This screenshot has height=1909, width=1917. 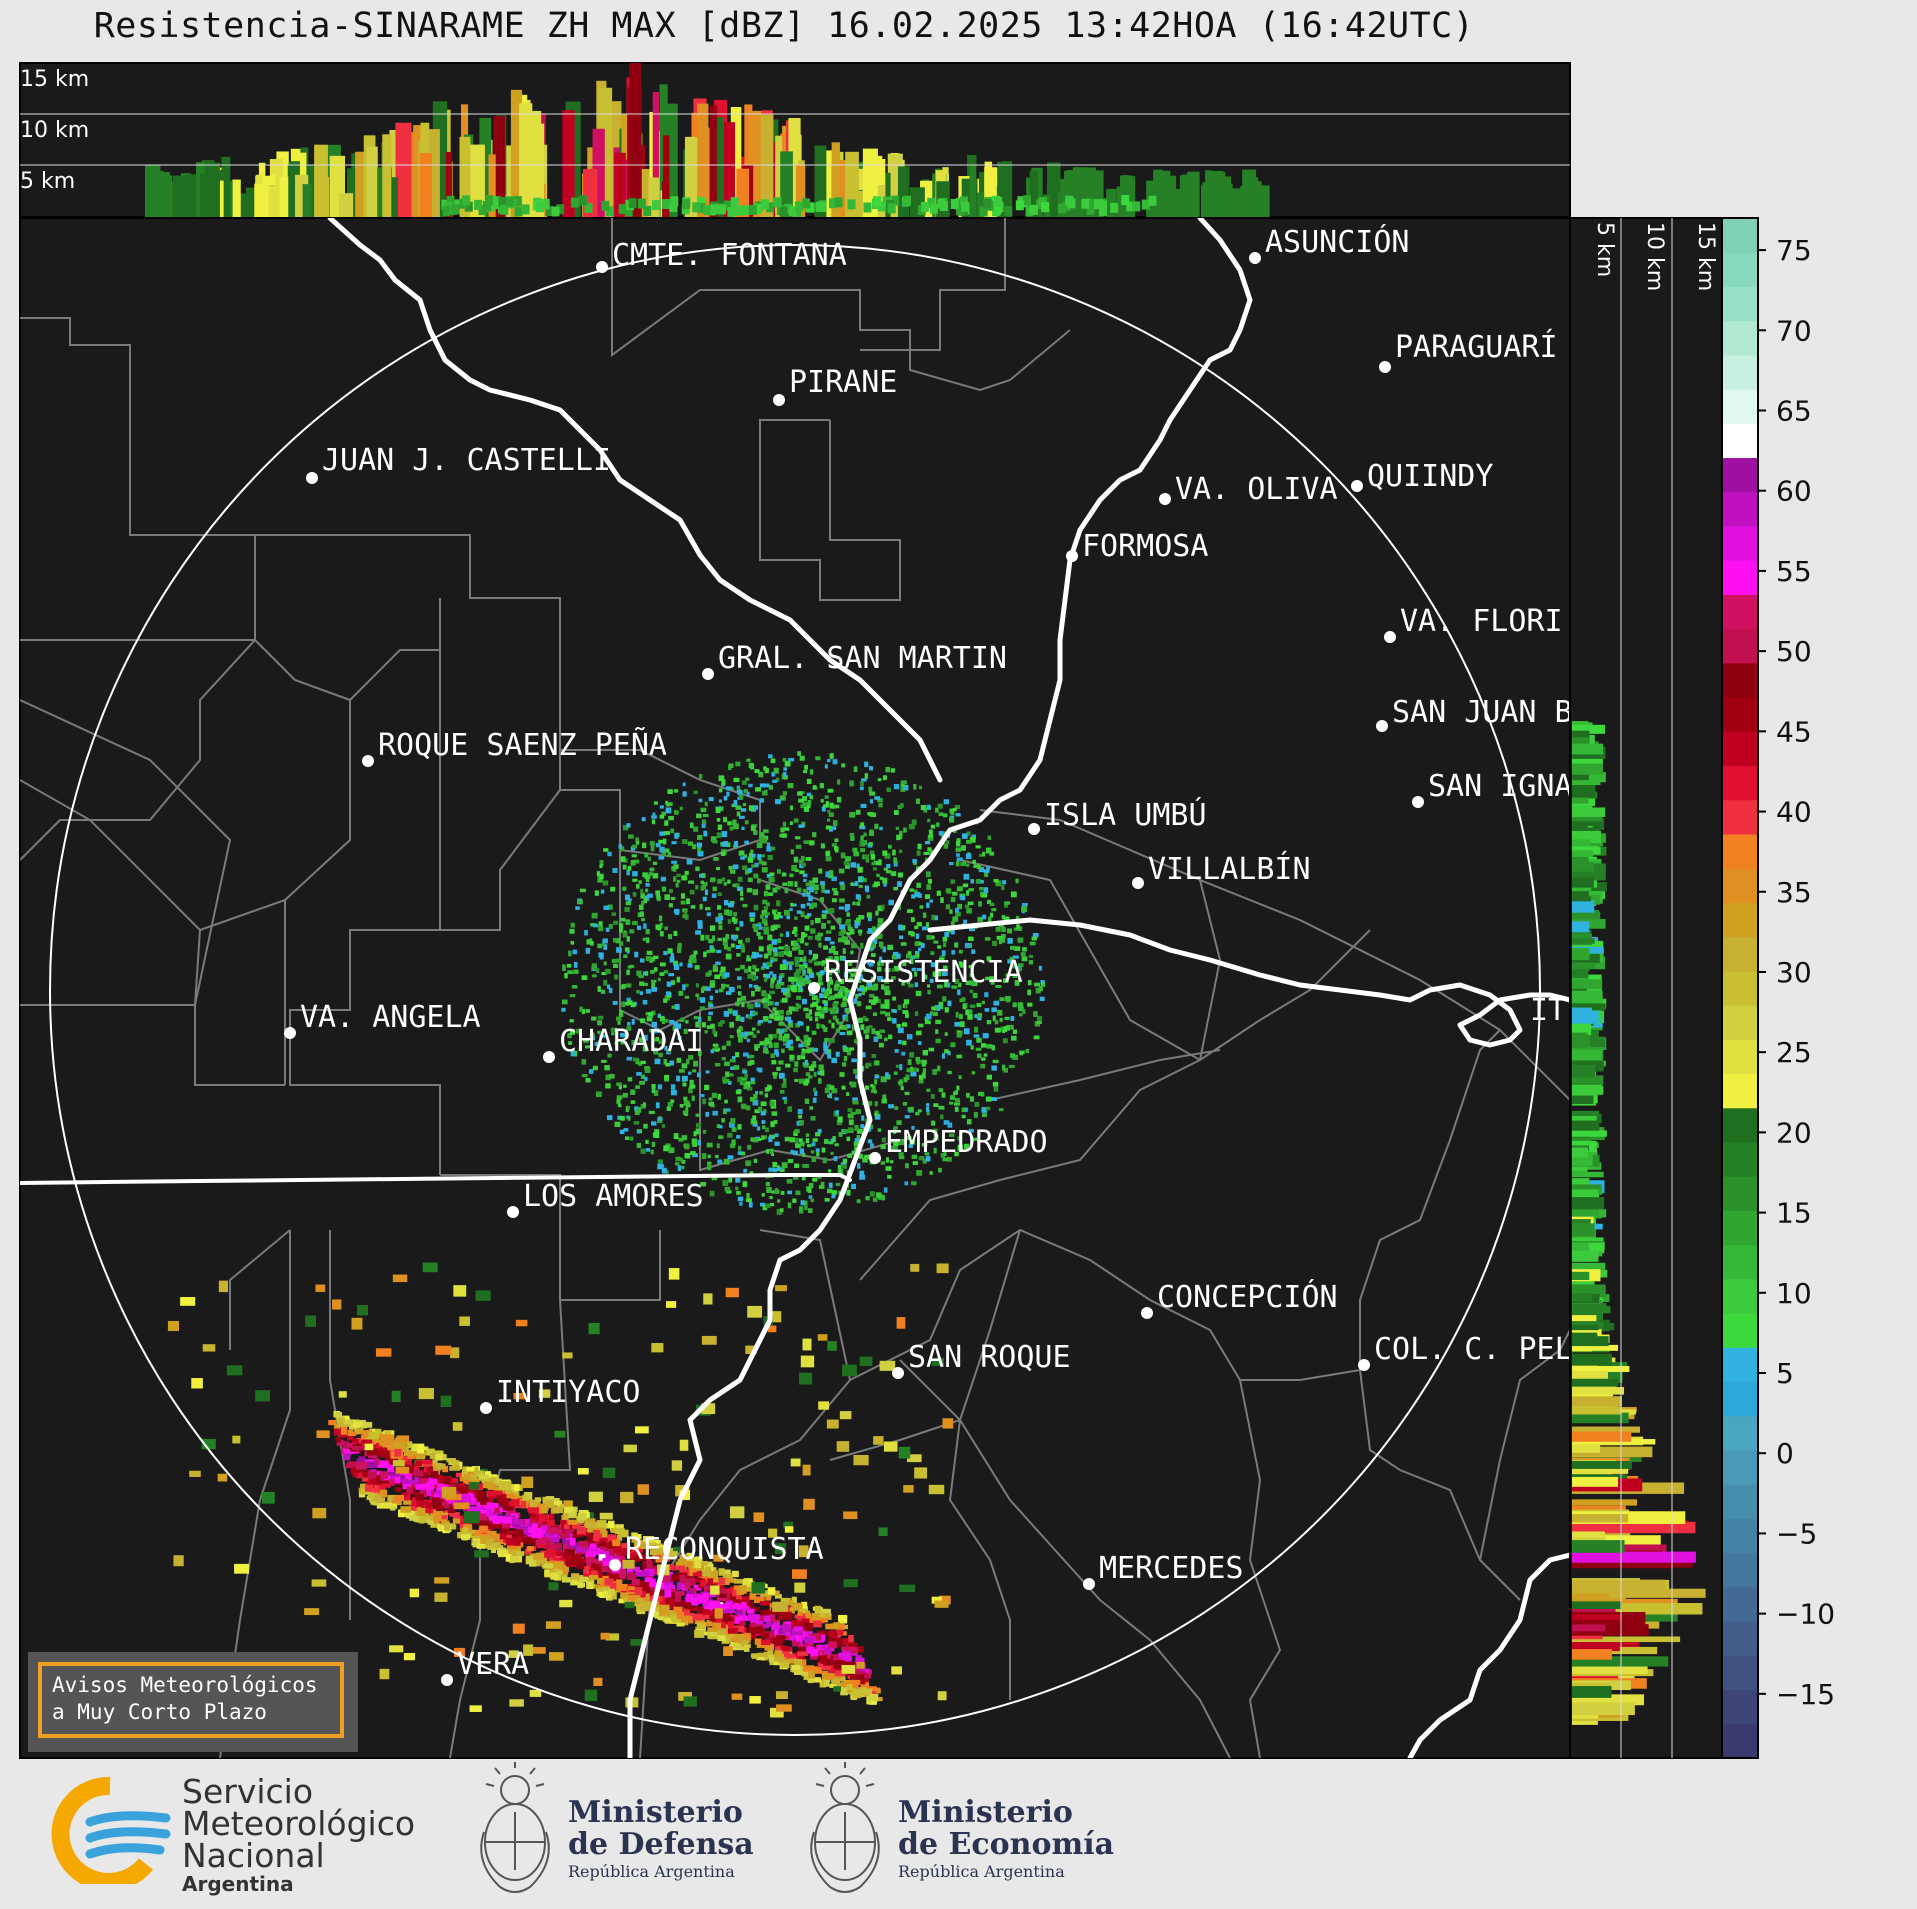 I want to click on city-marker: COL. C. PEL, so click(x=1465, y=1351).